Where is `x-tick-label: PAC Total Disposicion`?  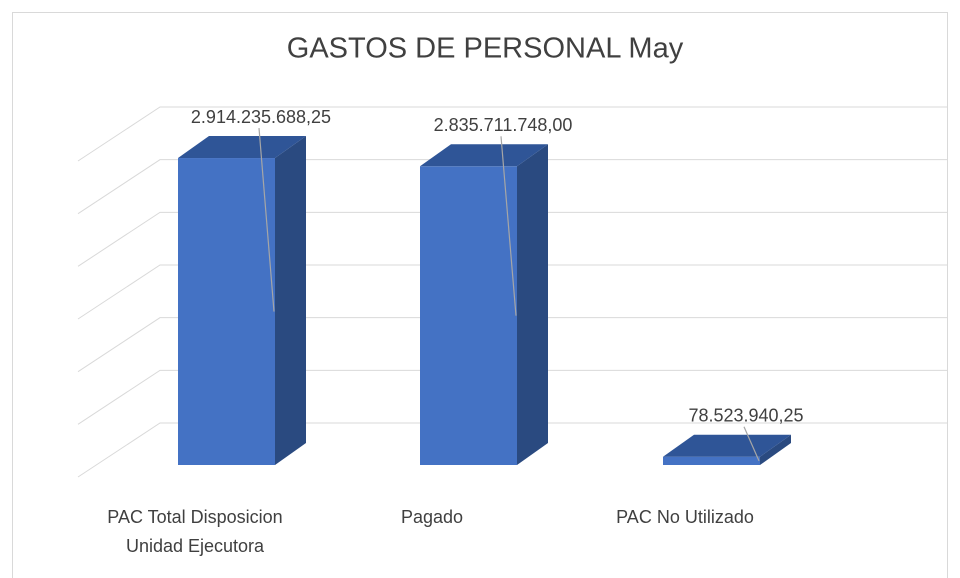
x-tick-label: PAC Total Disposicion is located at coordinates (194, 517).